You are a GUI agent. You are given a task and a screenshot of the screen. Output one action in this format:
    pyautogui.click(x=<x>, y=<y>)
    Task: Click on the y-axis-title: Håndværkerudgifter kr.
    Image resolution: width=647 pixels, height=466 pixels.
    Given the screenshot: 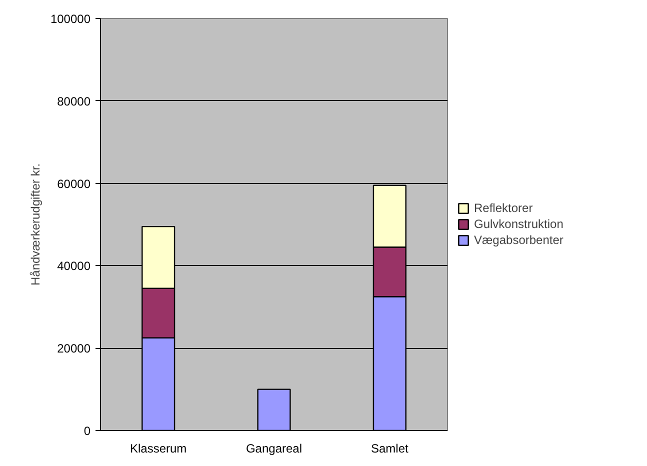 What is the action you would take?
    pyautogui.click(x=35, y=224)
    